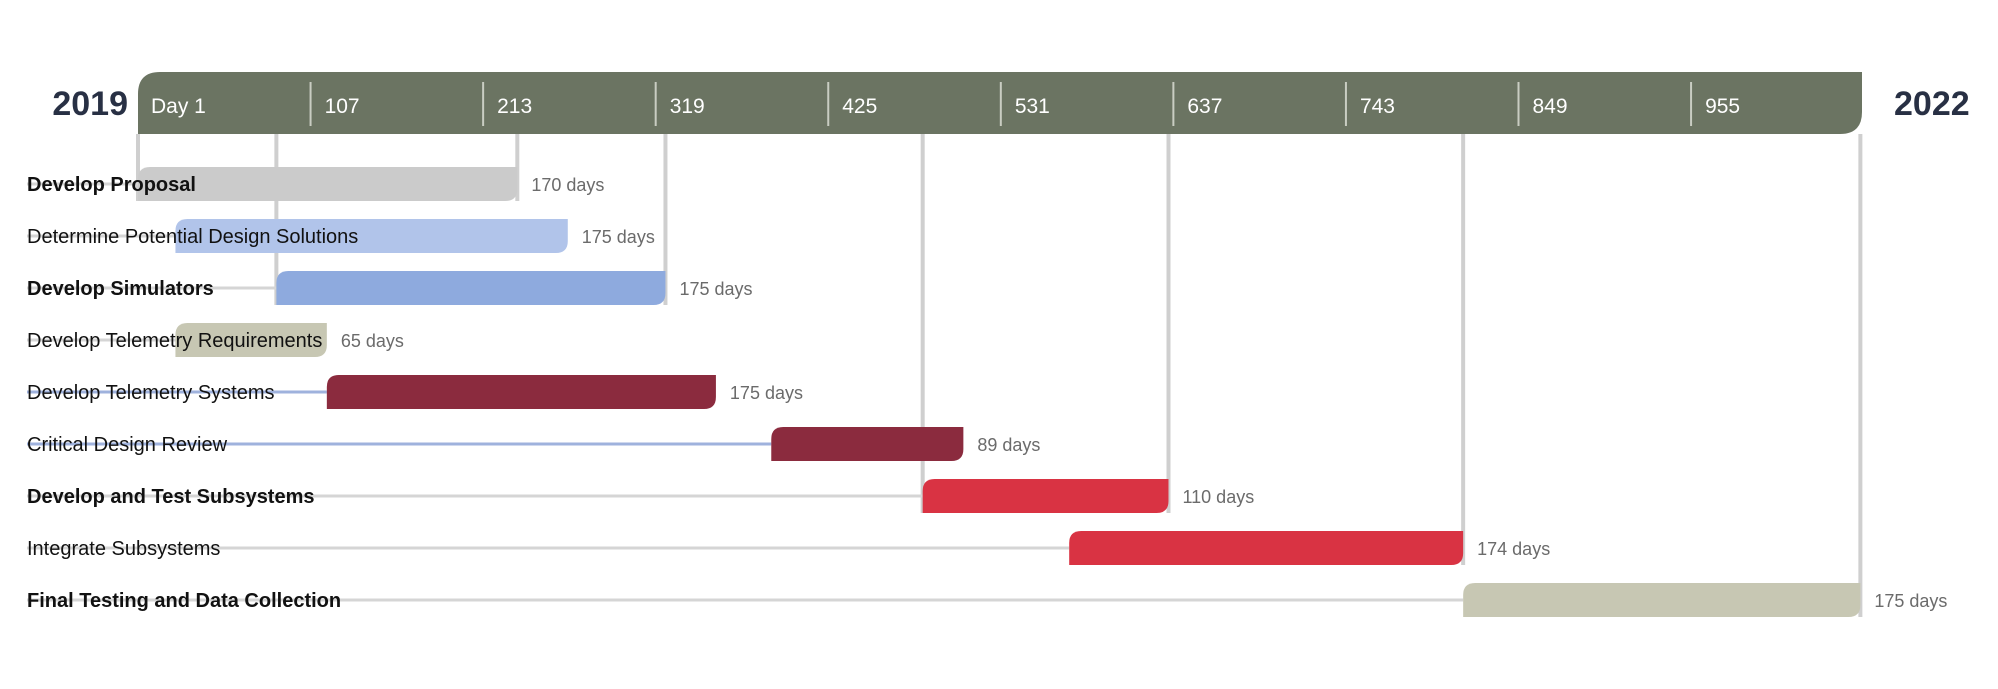  I want to click on task-label: Develop Simulators, so click(120, 289).